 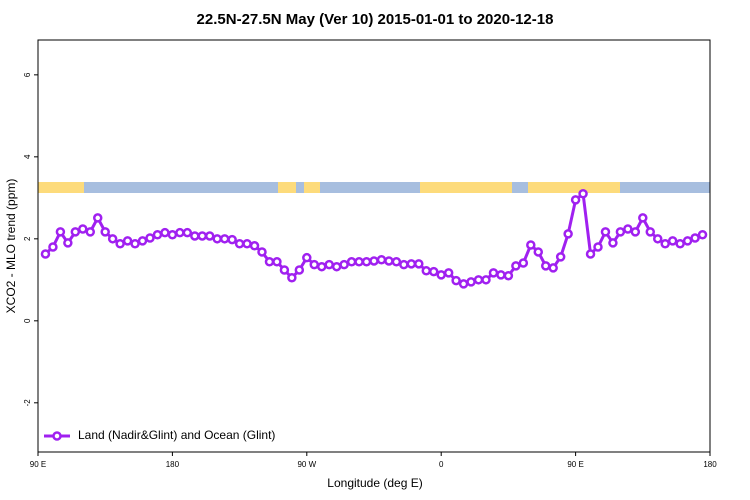 What do you see at coordinates (306, 464) in the screenshot?
I see `x-tick-label: 90 W` at bounding box center [306, 464].